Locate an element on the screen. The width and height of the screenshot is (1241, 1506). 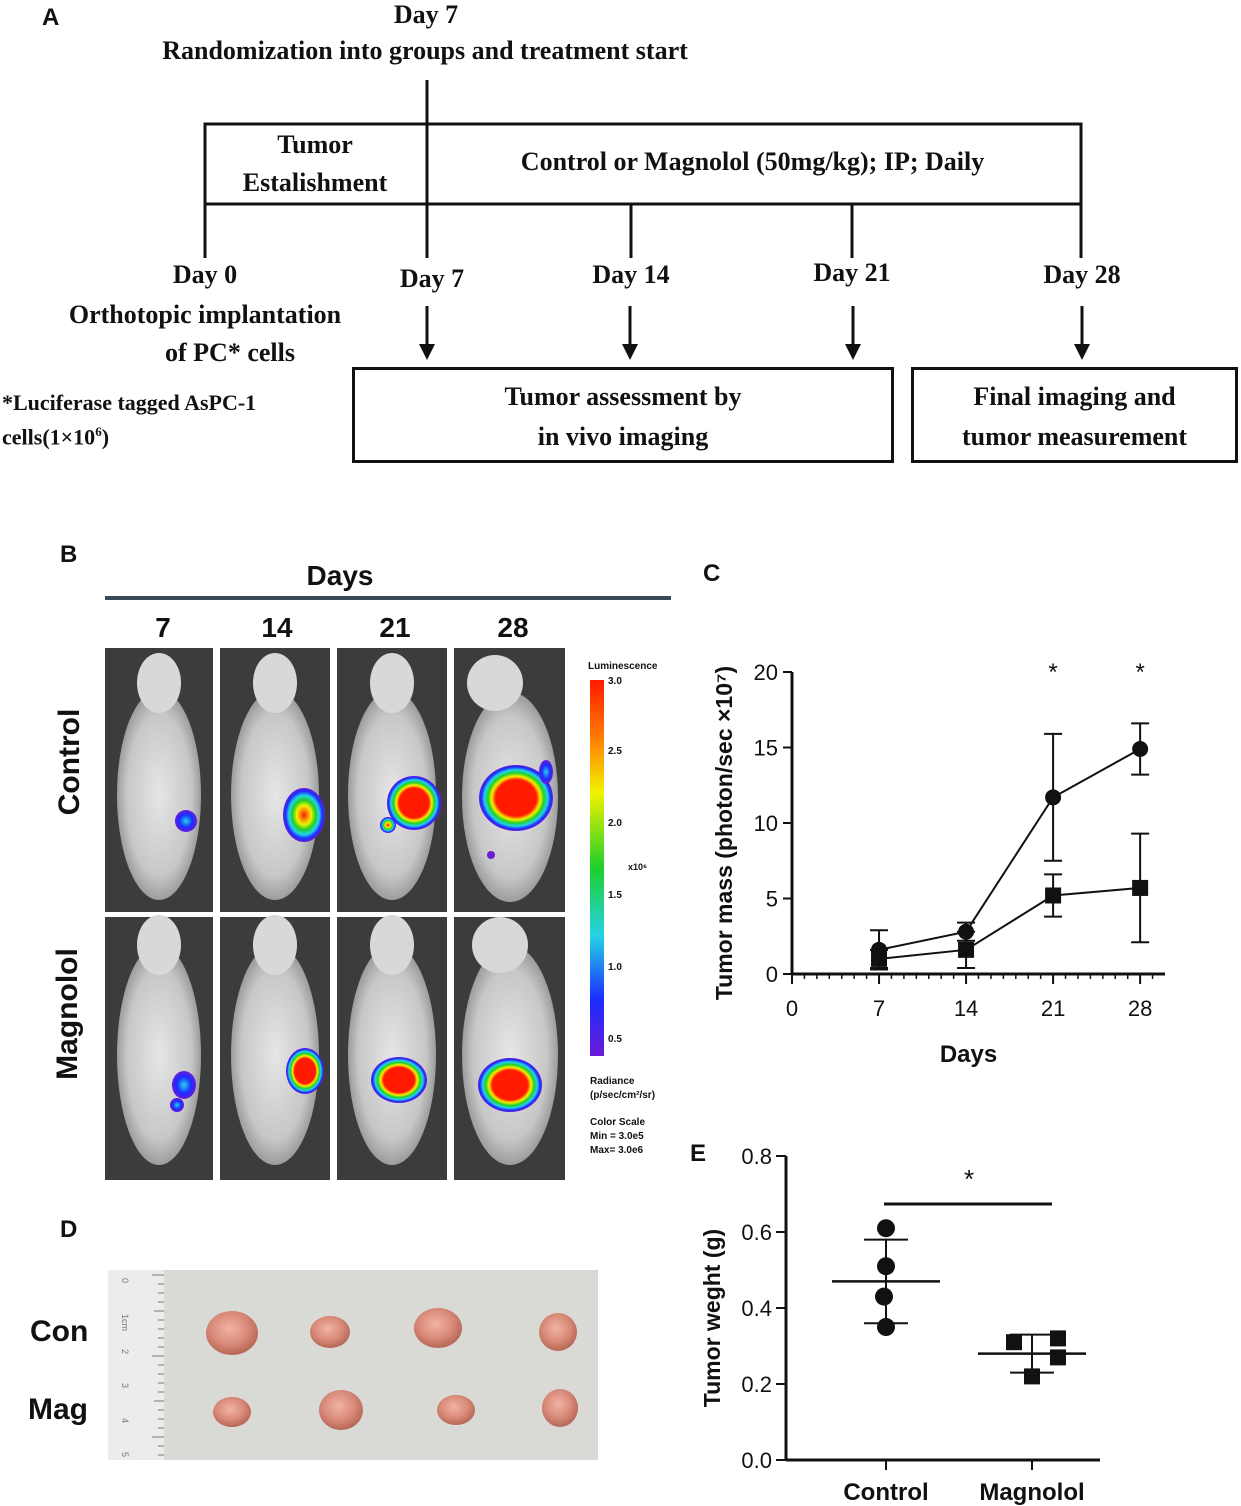
radiance-line2: (p/sec/cm²/sr) is located at coordinates (623, 1095).